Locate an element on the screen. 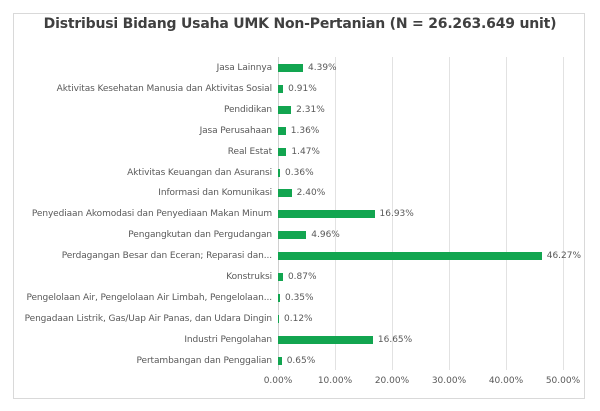  bar-row: Jasa Perusahaan 1.36% is located at coordinates (300, 131).